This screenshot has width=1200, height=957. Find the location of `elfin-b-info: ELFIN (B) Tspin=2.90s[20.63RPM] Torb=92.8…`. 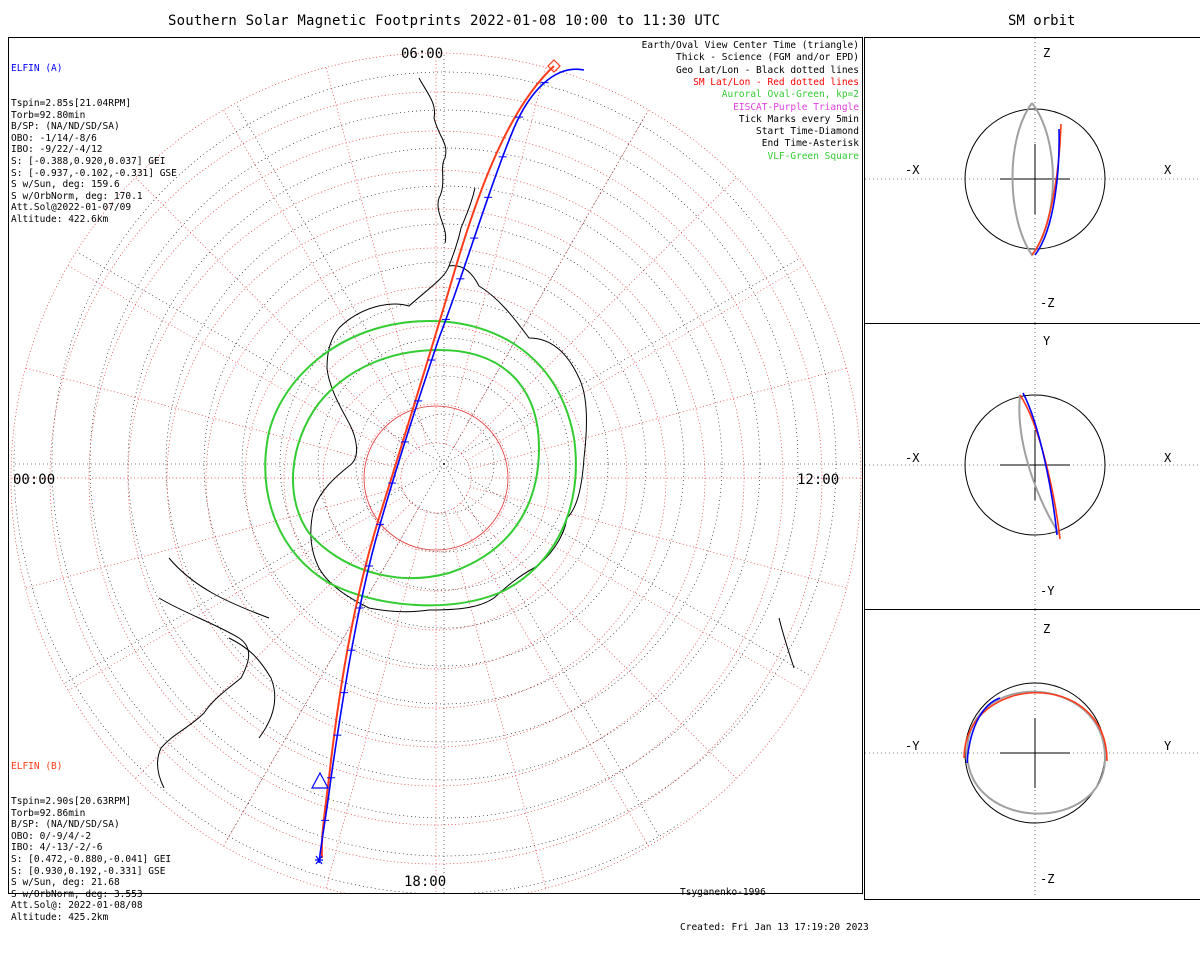

elfin-b-info: ELFIN (B) Tspin=2.90s[20.63RPM] Torb=92.8… is located at coordinates (91, 842).